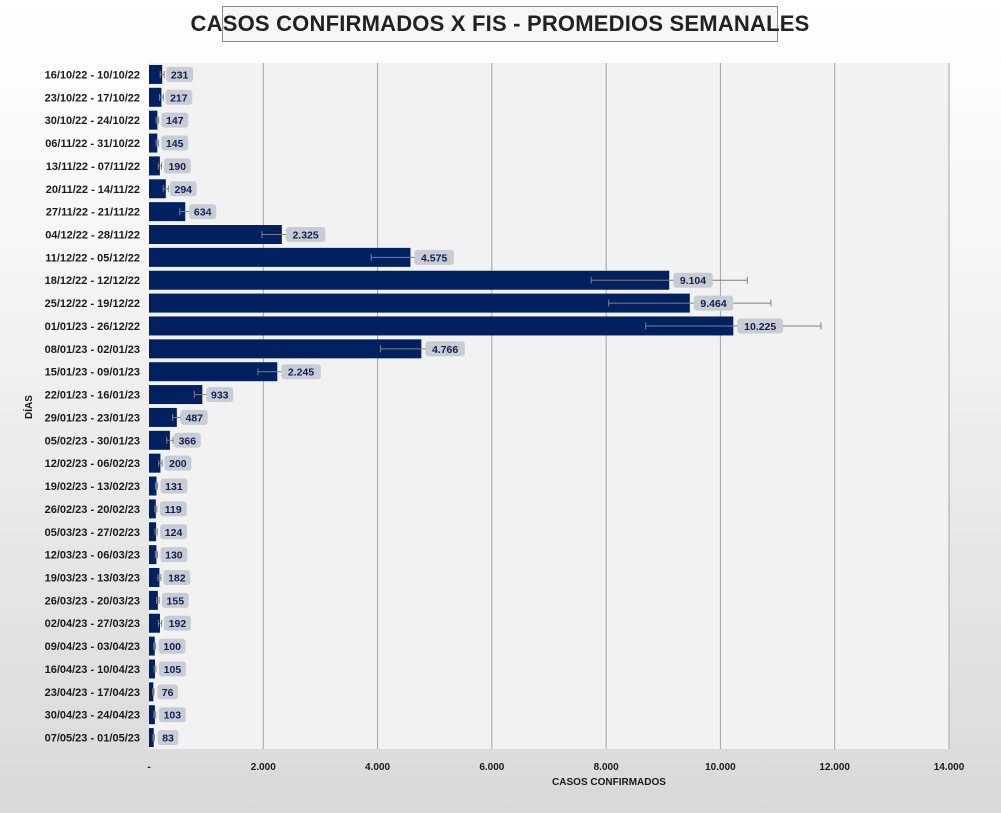 The image size is (1001, 813). I want to click on data-label: 103, so click(173, 716).